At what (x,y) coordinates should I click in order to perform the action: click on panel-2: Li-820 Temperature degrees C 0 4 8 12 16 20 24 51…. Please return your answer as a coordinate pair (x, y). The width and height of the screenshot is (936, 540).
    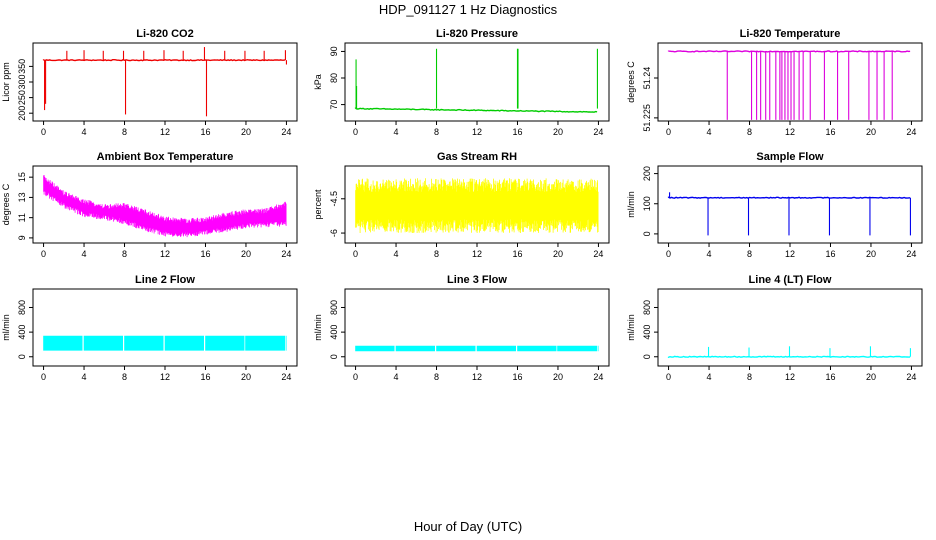
    Looking at the image, I should click on (774, 82).